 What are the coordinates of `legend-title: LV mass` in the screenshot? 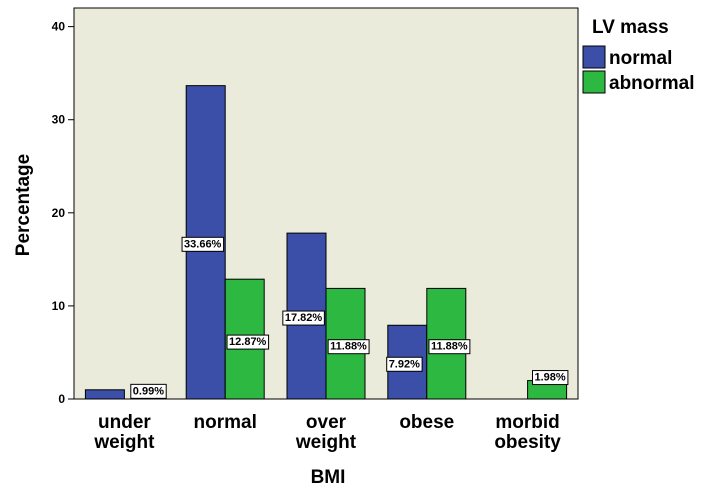 It's located at (630, 27).